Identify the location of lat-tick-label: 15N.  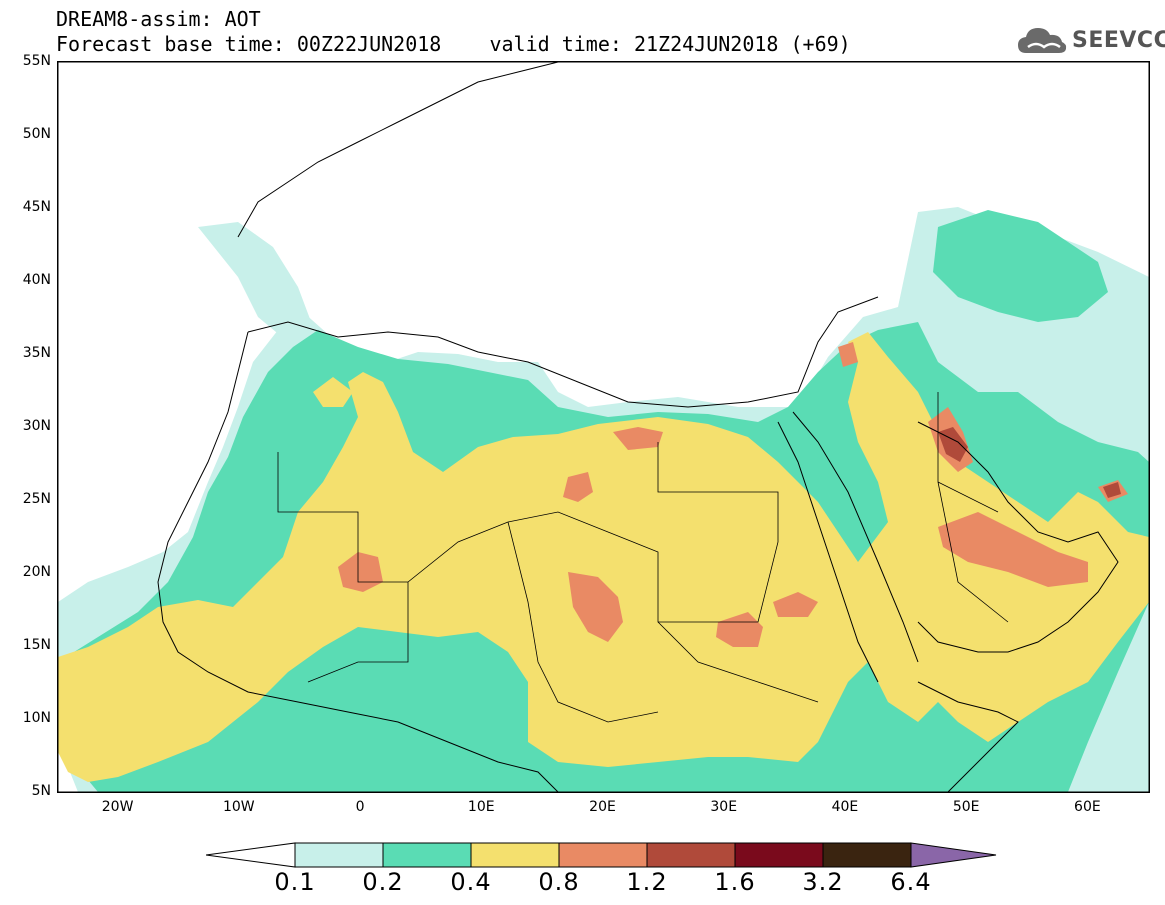
(36, 645).